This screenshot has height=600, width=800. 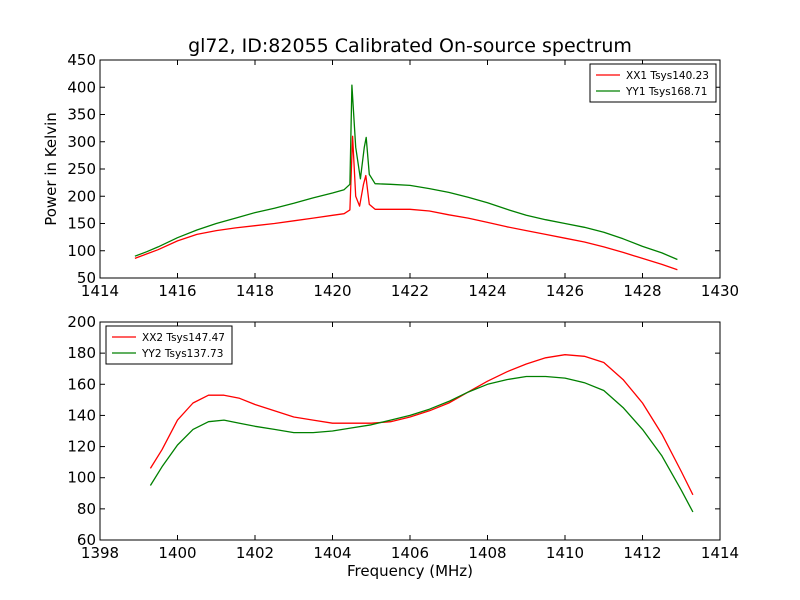 What do you see at coordinates (81, 353) in the screenshot?
I see `y-tick-label: 180` at bounding box center [81, 353].